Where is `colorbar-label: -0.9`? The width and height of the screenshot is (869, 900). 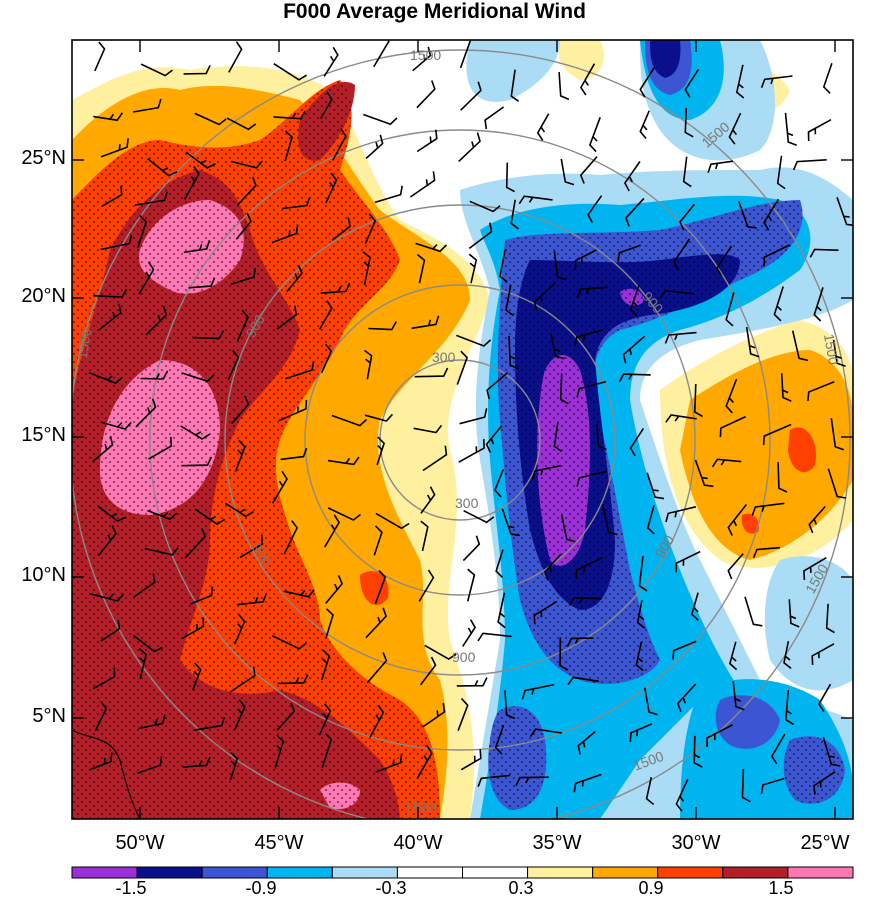
colorbar-label: -0.9 is located at coordinates (261, 888).